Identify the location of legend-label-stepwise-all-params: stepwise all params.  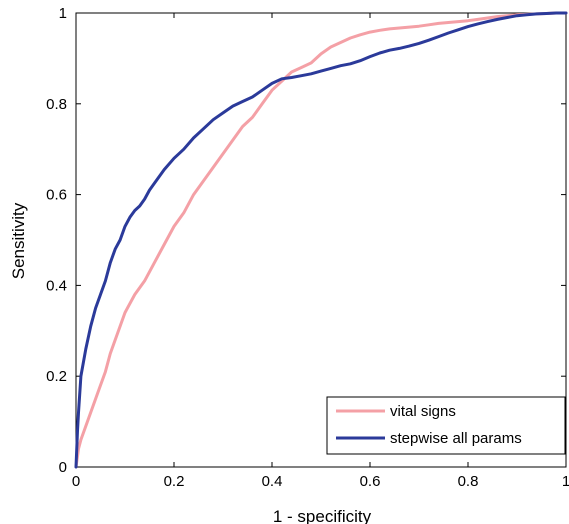
(456, 438).